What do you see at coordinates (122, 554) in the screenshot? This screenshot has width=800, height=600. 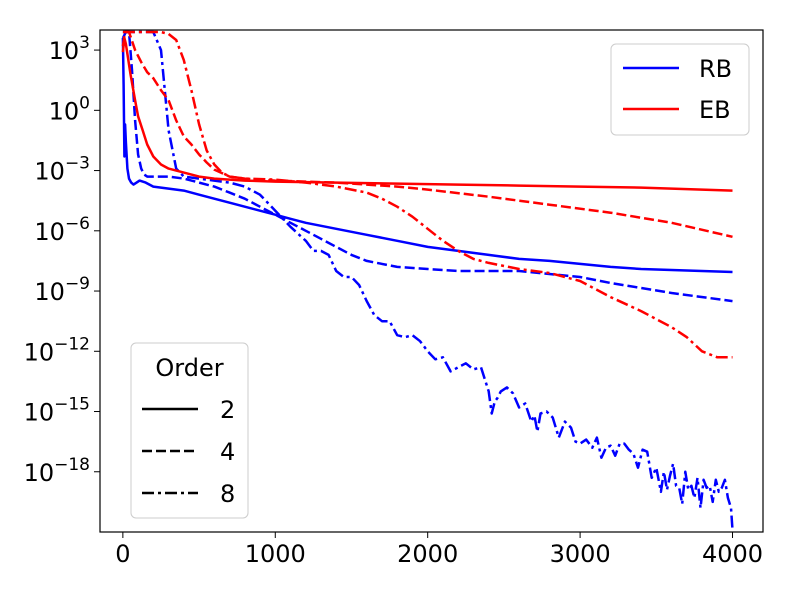 I see `x-tick-label: 0` at bounding box center [122, 554].